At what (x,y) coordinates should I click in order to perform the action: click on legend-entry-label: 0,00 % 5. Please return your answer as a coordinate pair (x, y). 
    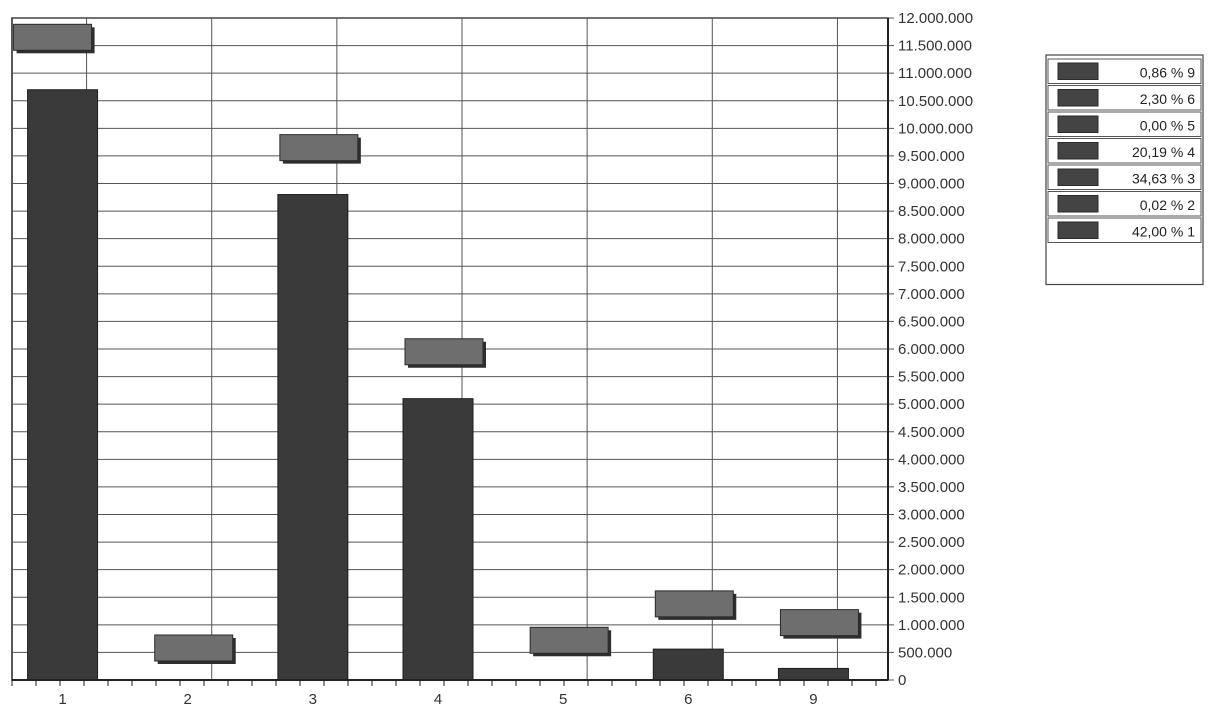
    Looking at the image, I should click on (1167, 126).